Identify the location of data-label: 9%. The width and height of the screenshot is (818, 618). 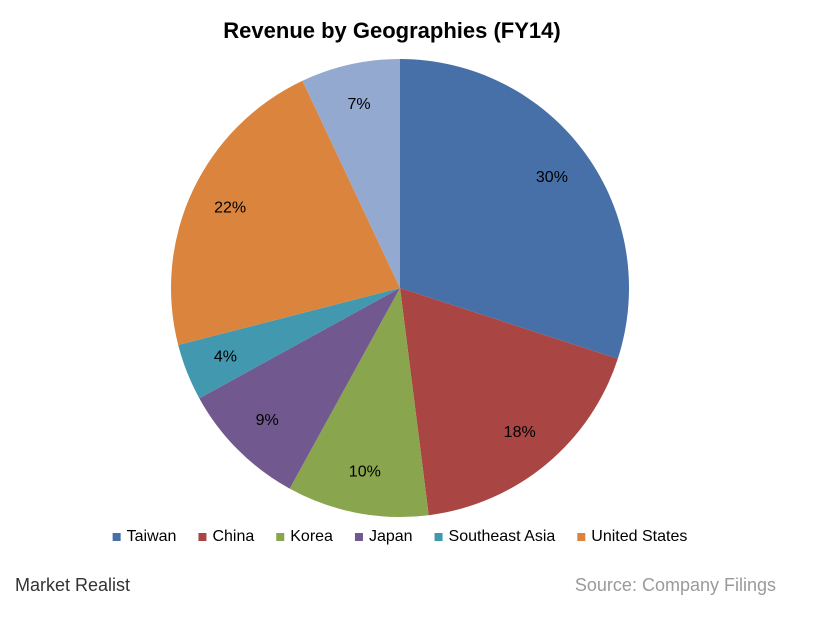
(267, 420).